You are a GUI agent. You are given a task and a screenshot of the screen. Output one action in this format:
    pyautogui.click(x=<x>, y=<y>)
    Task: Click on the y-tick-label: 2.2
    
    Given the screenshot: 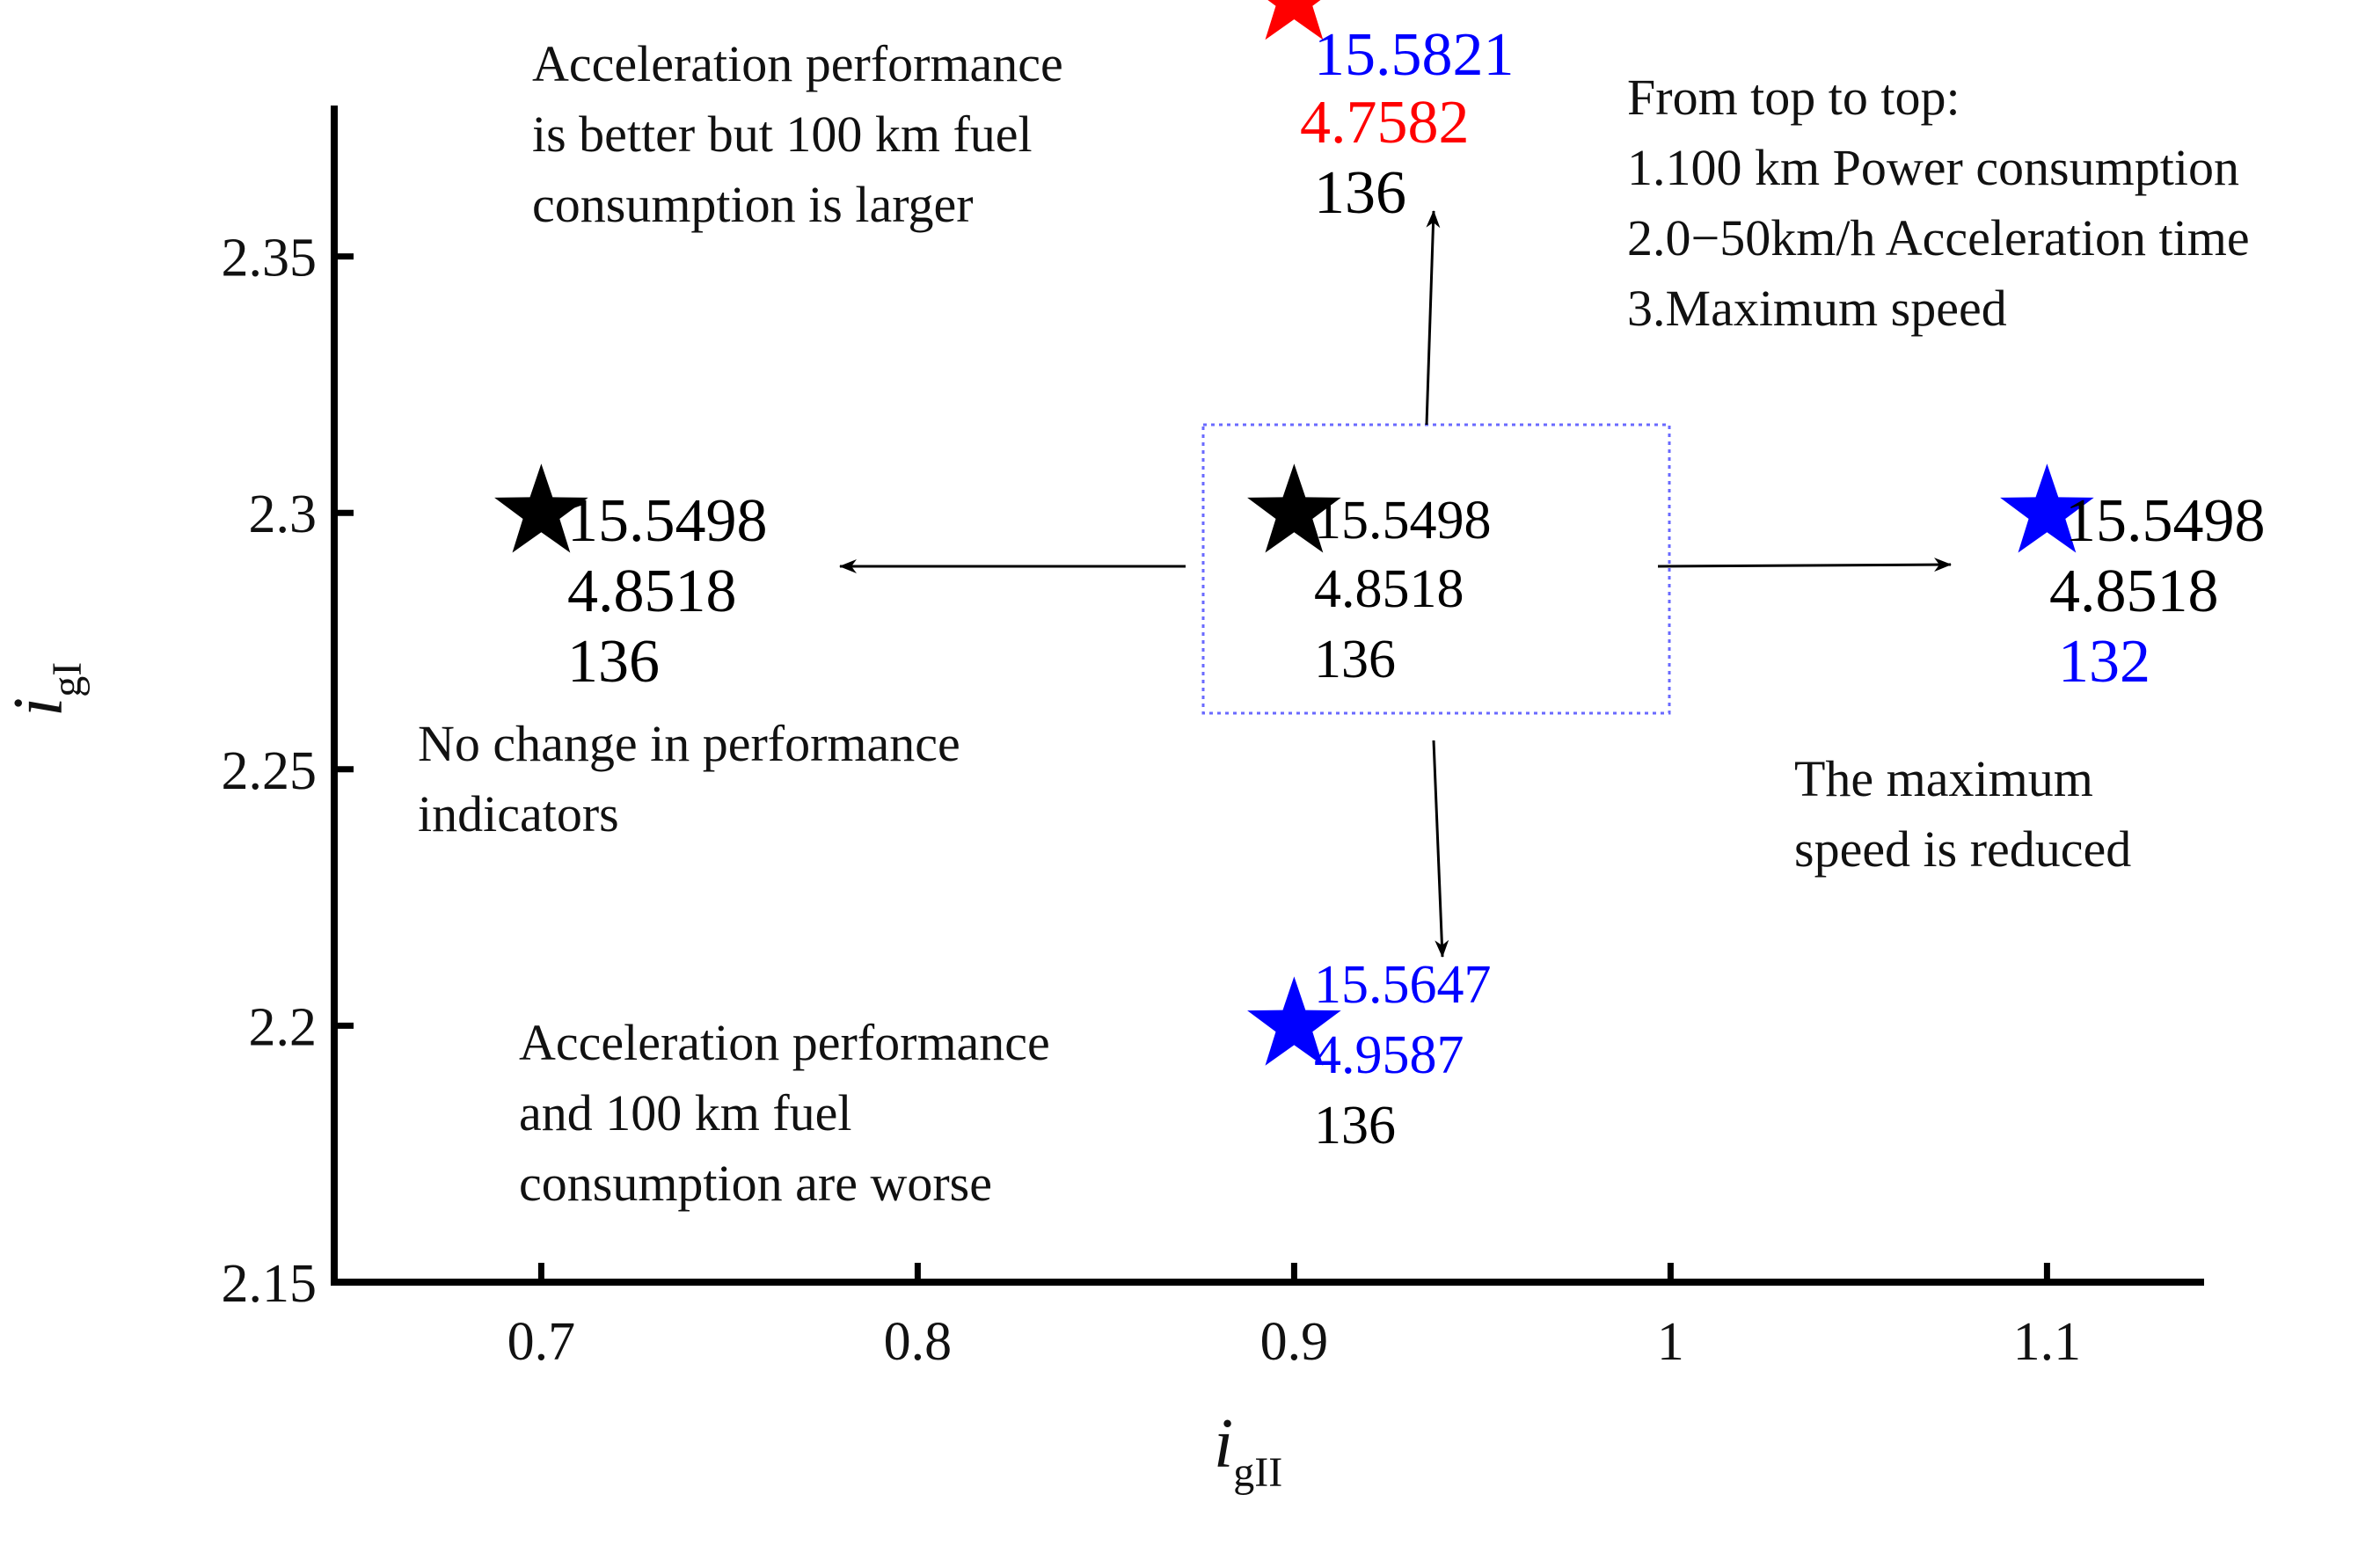 What is the action you would take?
    pyautogui.click(x=283, y=1027)
    